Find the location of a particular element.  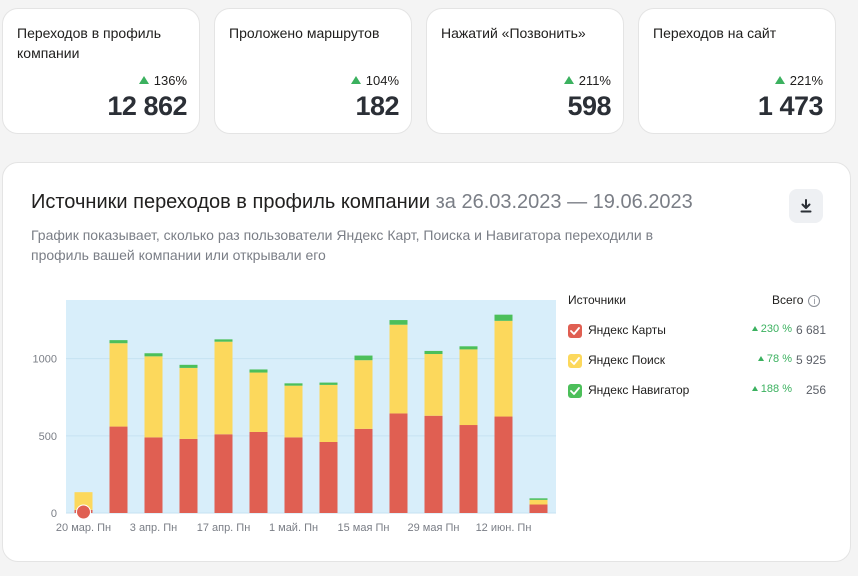

kpi-card-routes: Проложено маршрутов 104% 182 is located at coordinates (313, 71).